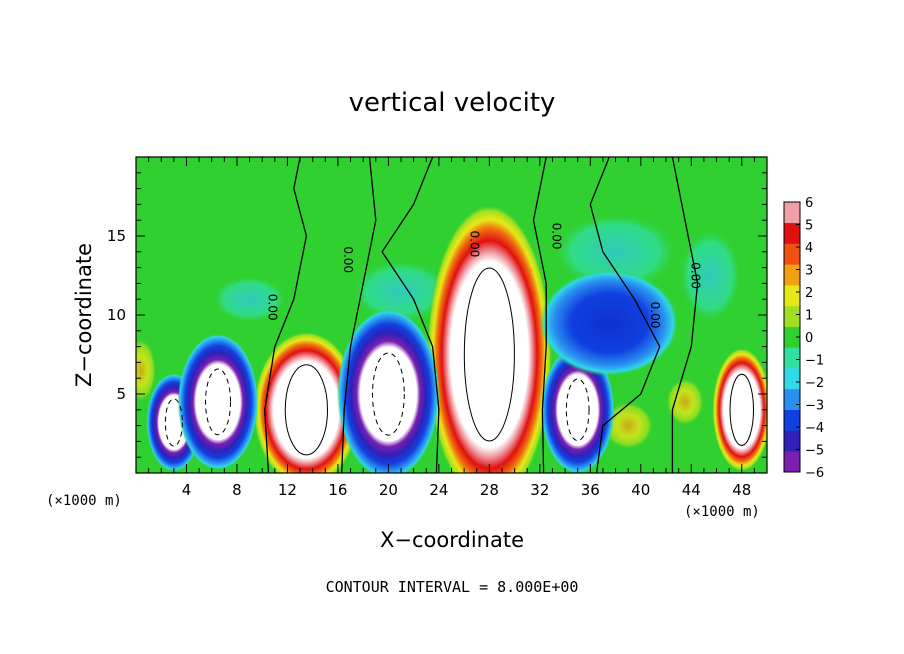 The width and height of the screenshot is (904, 654). I want to click on x-unit-label-left: (×1000 m), so click(84, 501).